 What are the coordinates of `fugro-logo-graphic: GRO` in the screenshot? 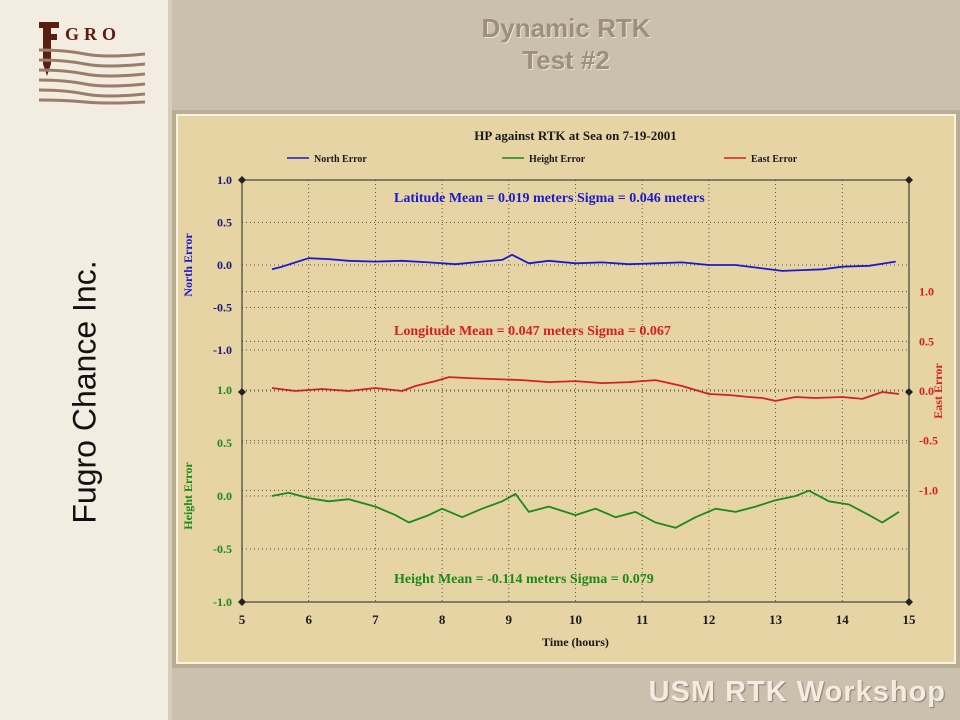 It's located at (92, 63).